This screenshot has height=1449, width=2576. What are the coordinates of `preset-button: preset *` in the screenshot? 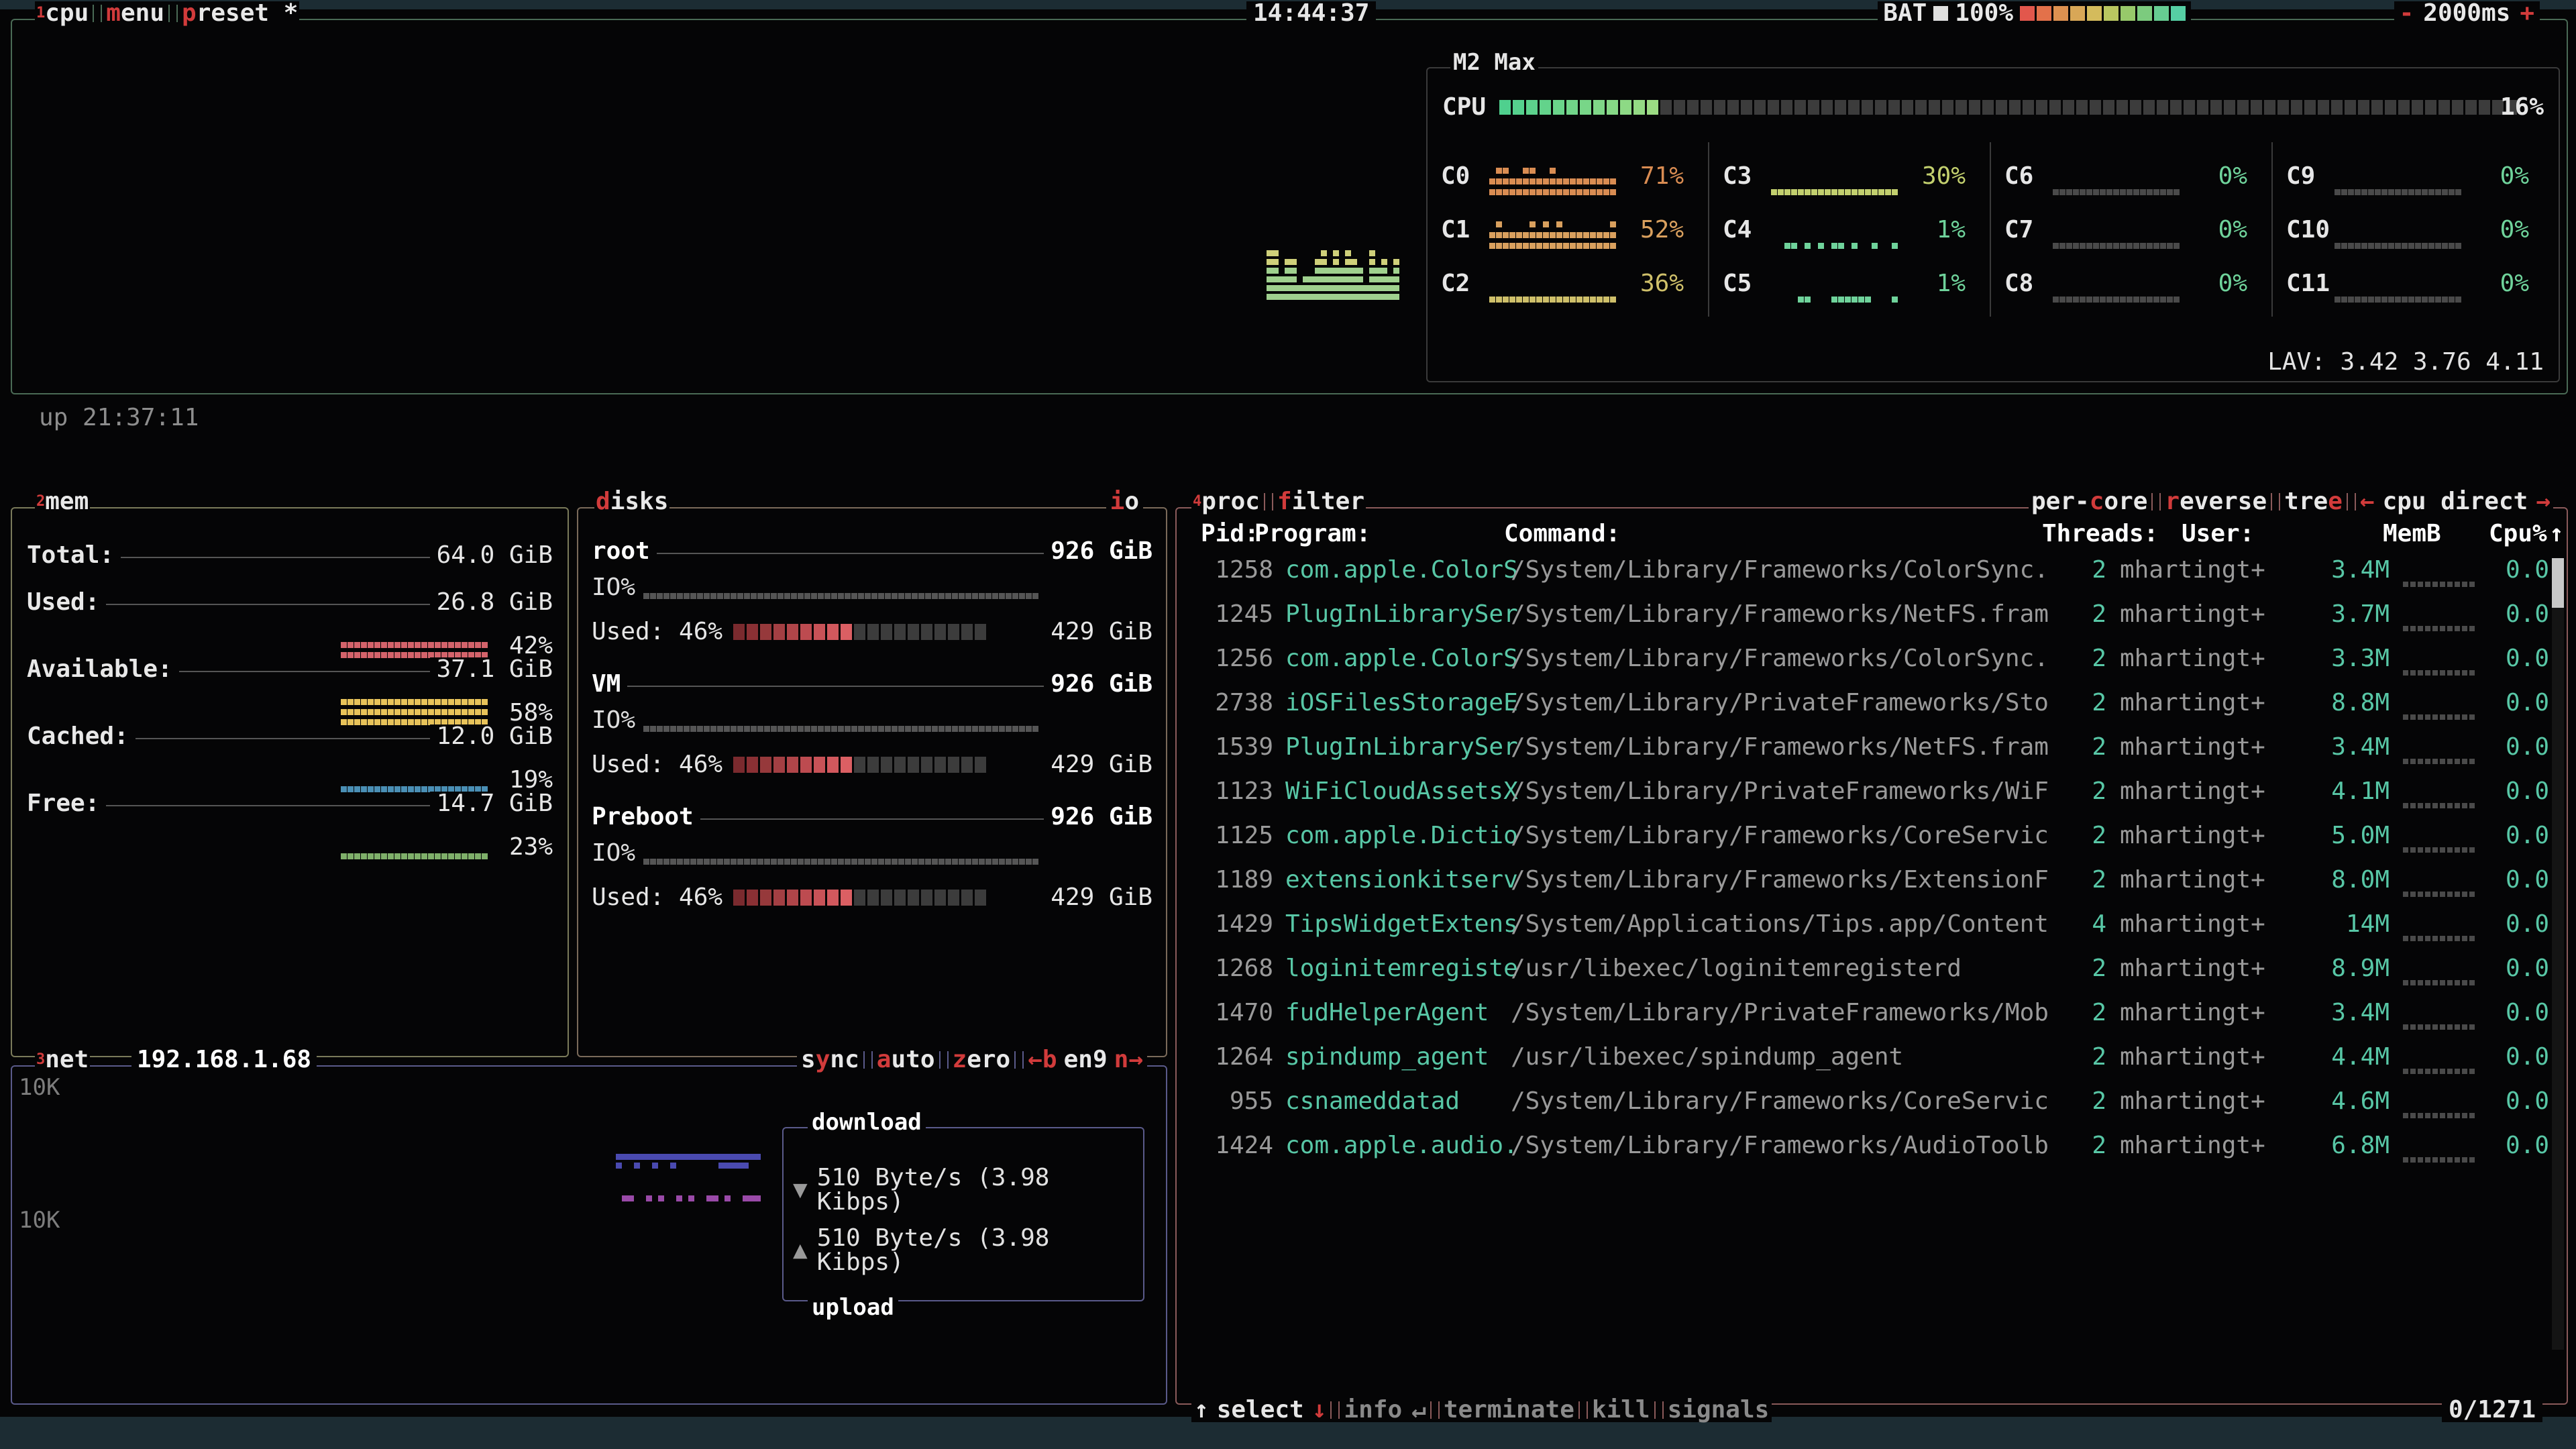 It's located at (240, 13).